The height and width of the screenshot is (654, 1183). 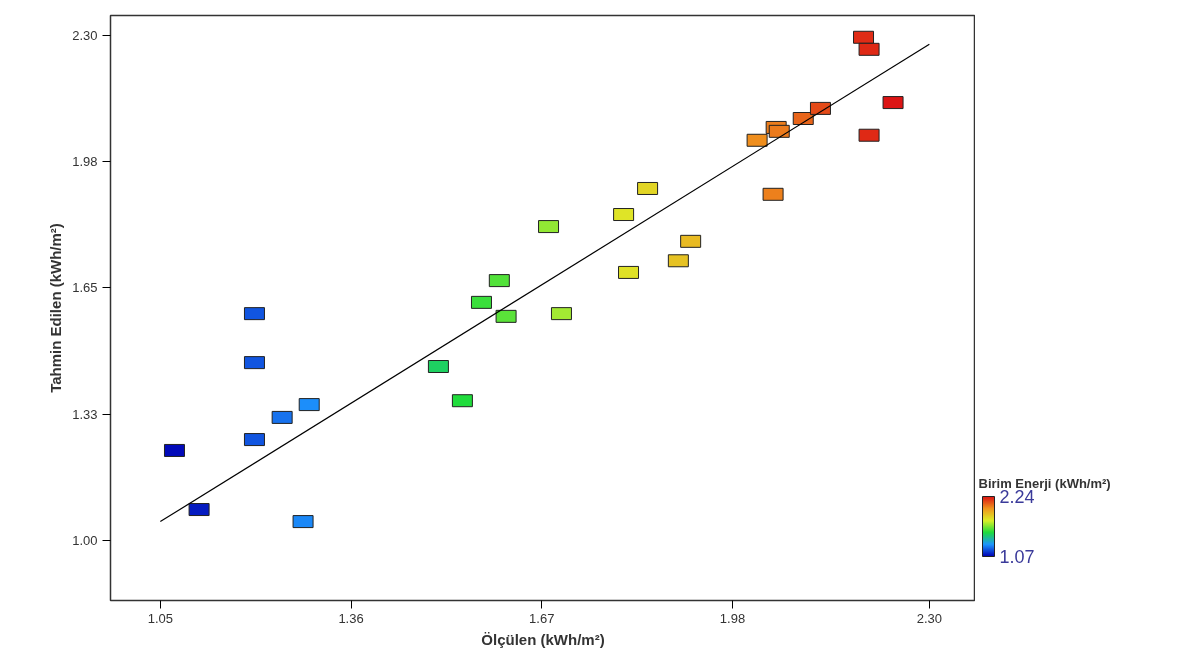 I want to click on y-tick-label: 1.33, so click(x=85, y=414).